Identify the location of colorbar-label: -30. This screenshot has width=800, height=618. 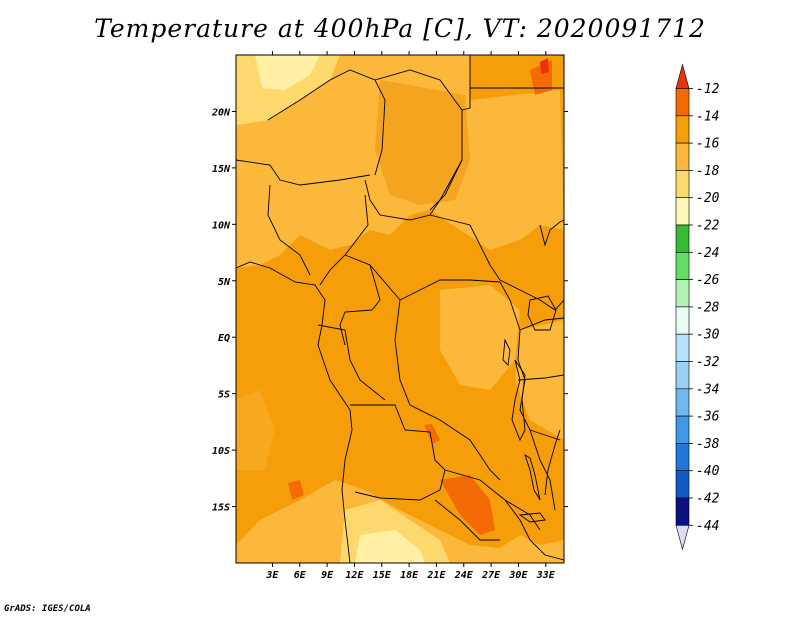
(708, 335).